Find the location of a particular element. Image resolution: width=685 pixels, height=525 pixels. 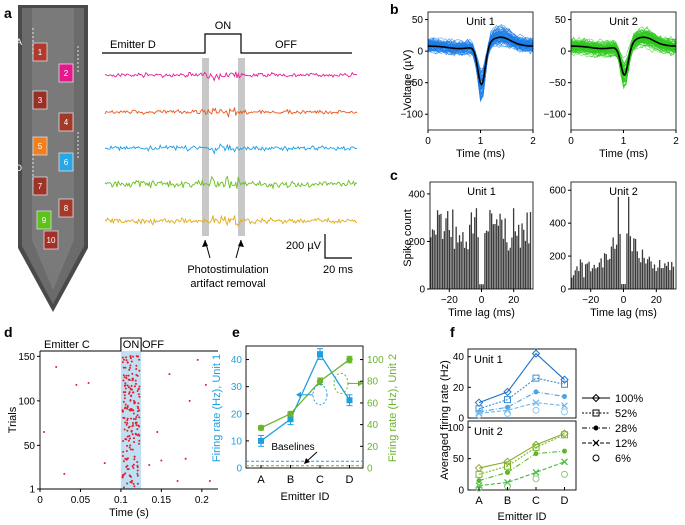

baselines-arrowhead is located at coordinates (307, 461).